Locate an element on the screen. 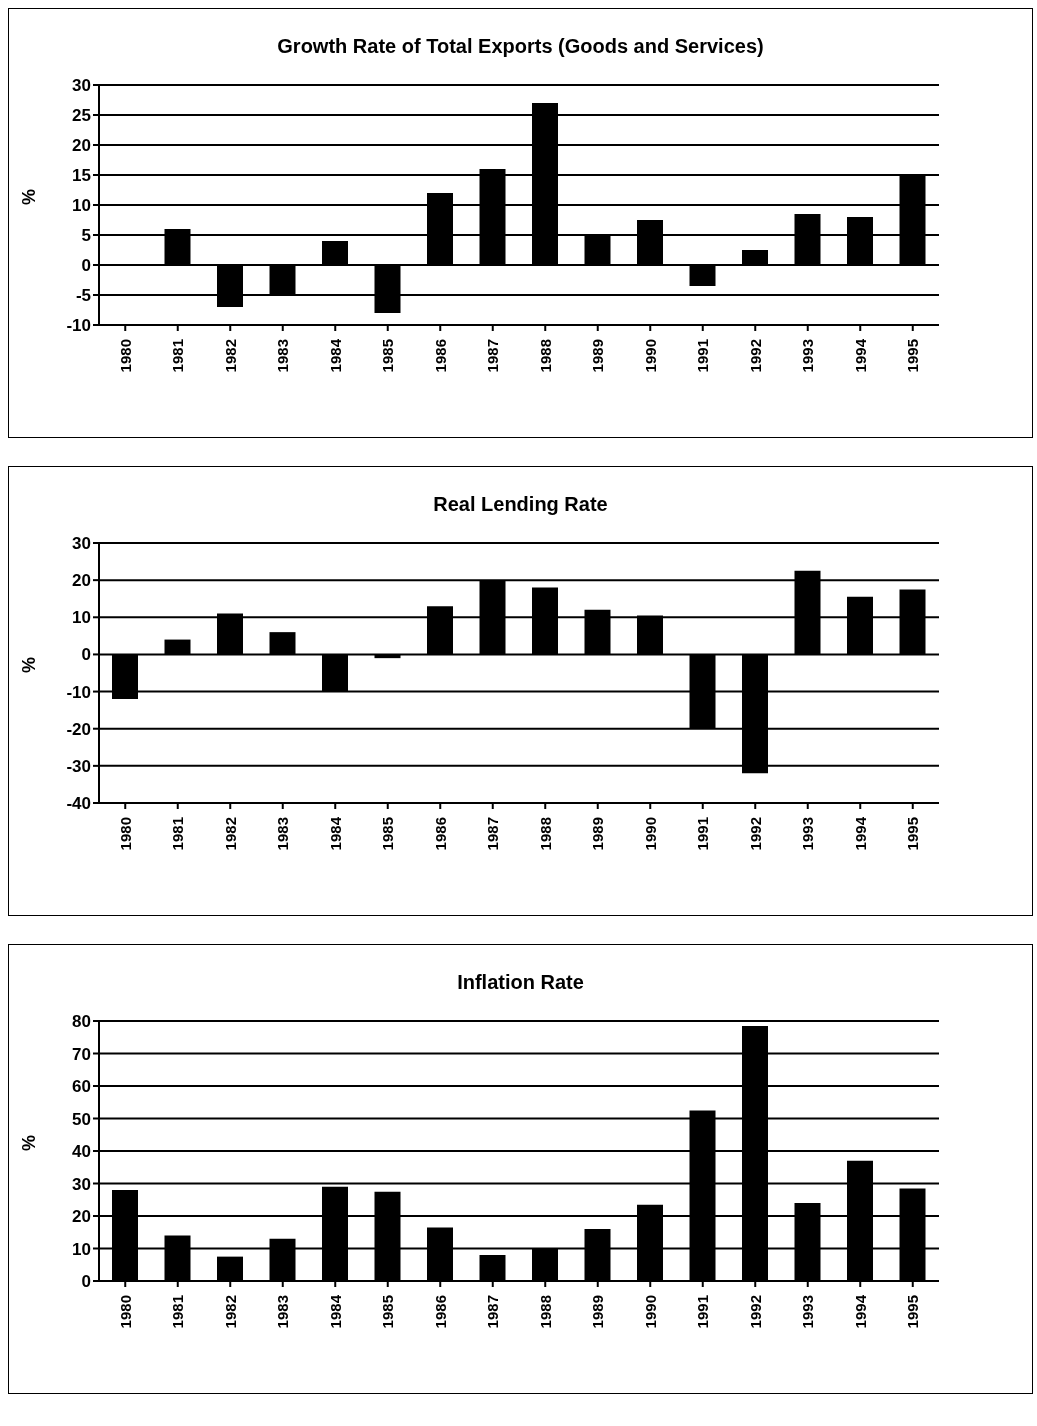 The image size is (1037, 1426). y-tick-label: 60 is located at coordinates (81, 1087).